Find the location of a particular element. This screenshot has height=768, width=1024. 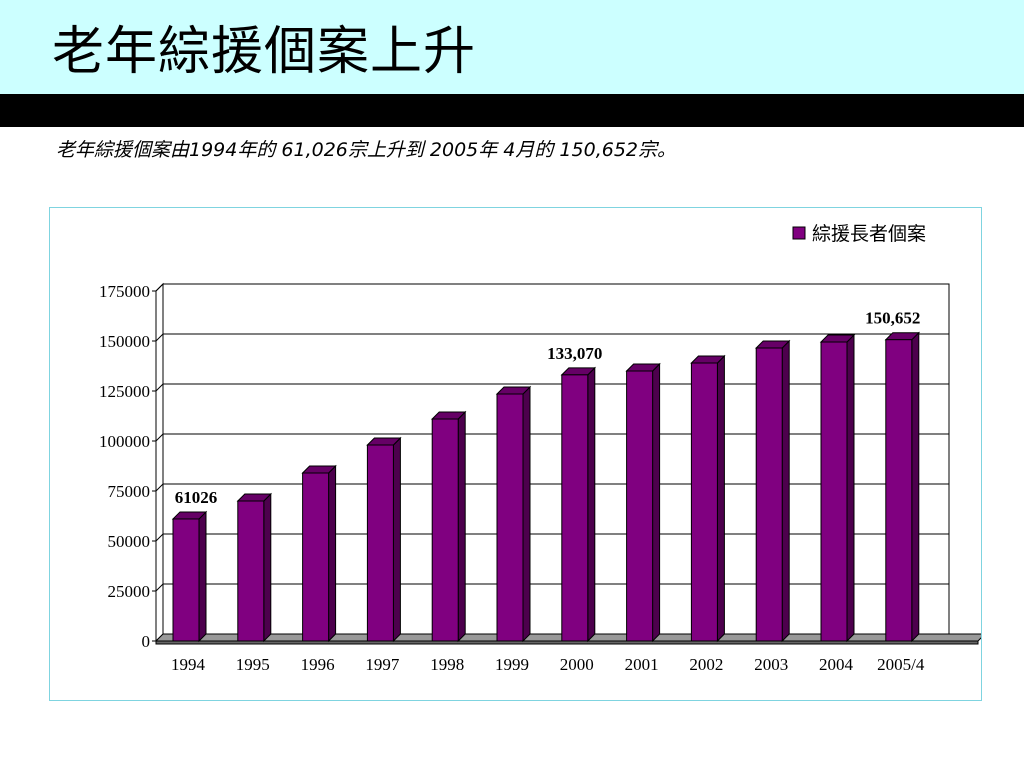

data-label: 61026 is located at coordinates (196, 497).